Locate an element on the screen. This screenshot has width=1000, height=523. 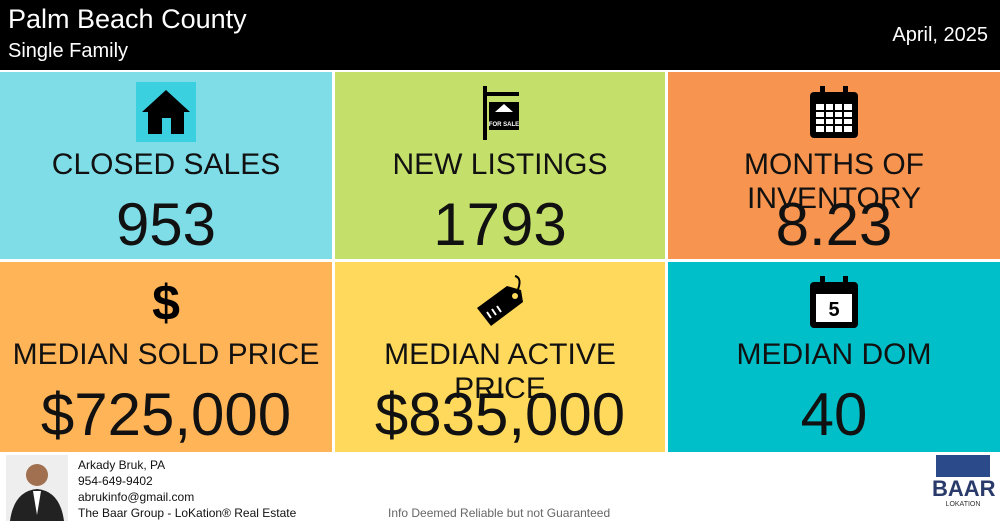
tile: 5 MEDIAN DOM 40 is located at coordinates (834, 357).